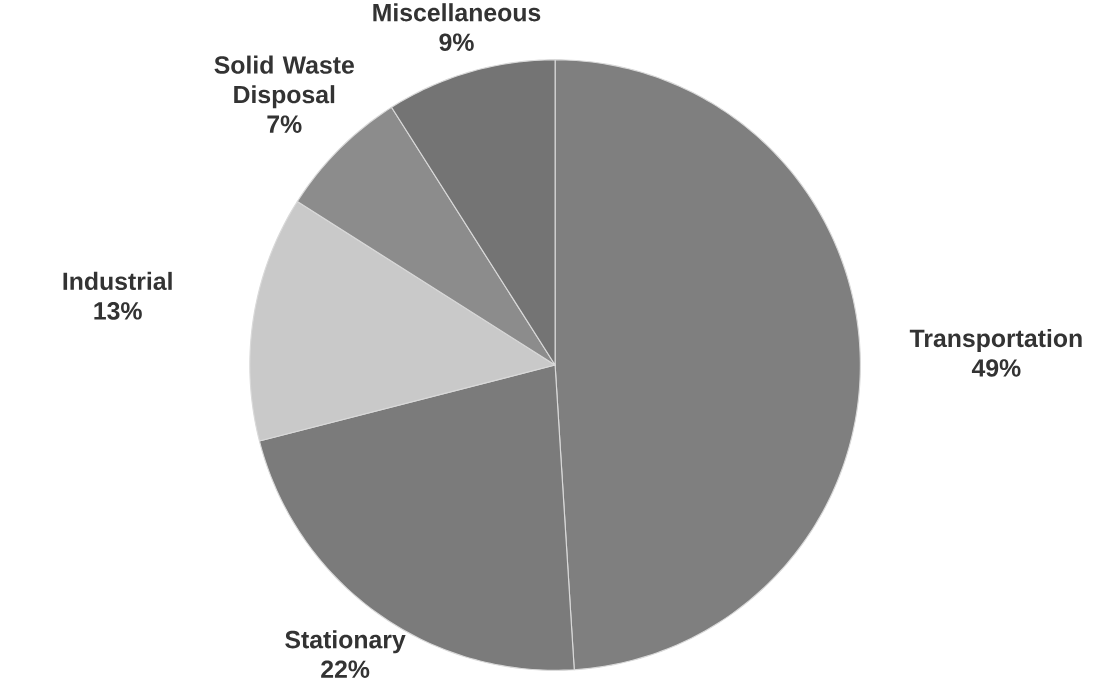 The width and height of the screenshot is (1114, 681). What do you see at coordinates (118, 311) in the screenshot?
I see `data-label: 13%` at bounding box center [118, 311].